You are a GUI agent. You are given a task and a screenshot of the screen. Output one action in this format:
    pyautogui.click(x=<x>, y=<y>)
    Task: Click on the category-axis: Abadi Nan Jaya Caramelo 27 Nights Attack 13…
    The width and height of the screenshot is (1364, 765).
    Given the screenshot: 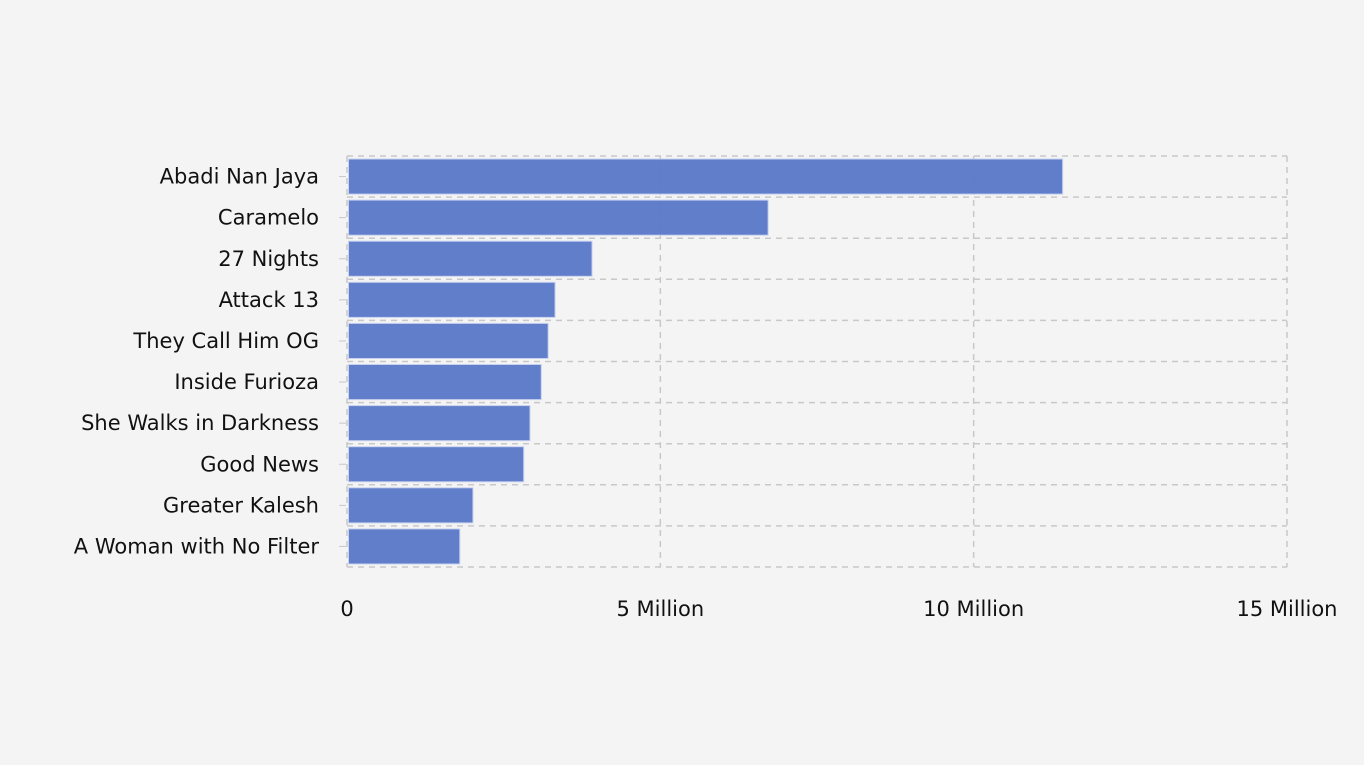 What is the action you would take?
    pyautogui.click(x=210, y=361)
    